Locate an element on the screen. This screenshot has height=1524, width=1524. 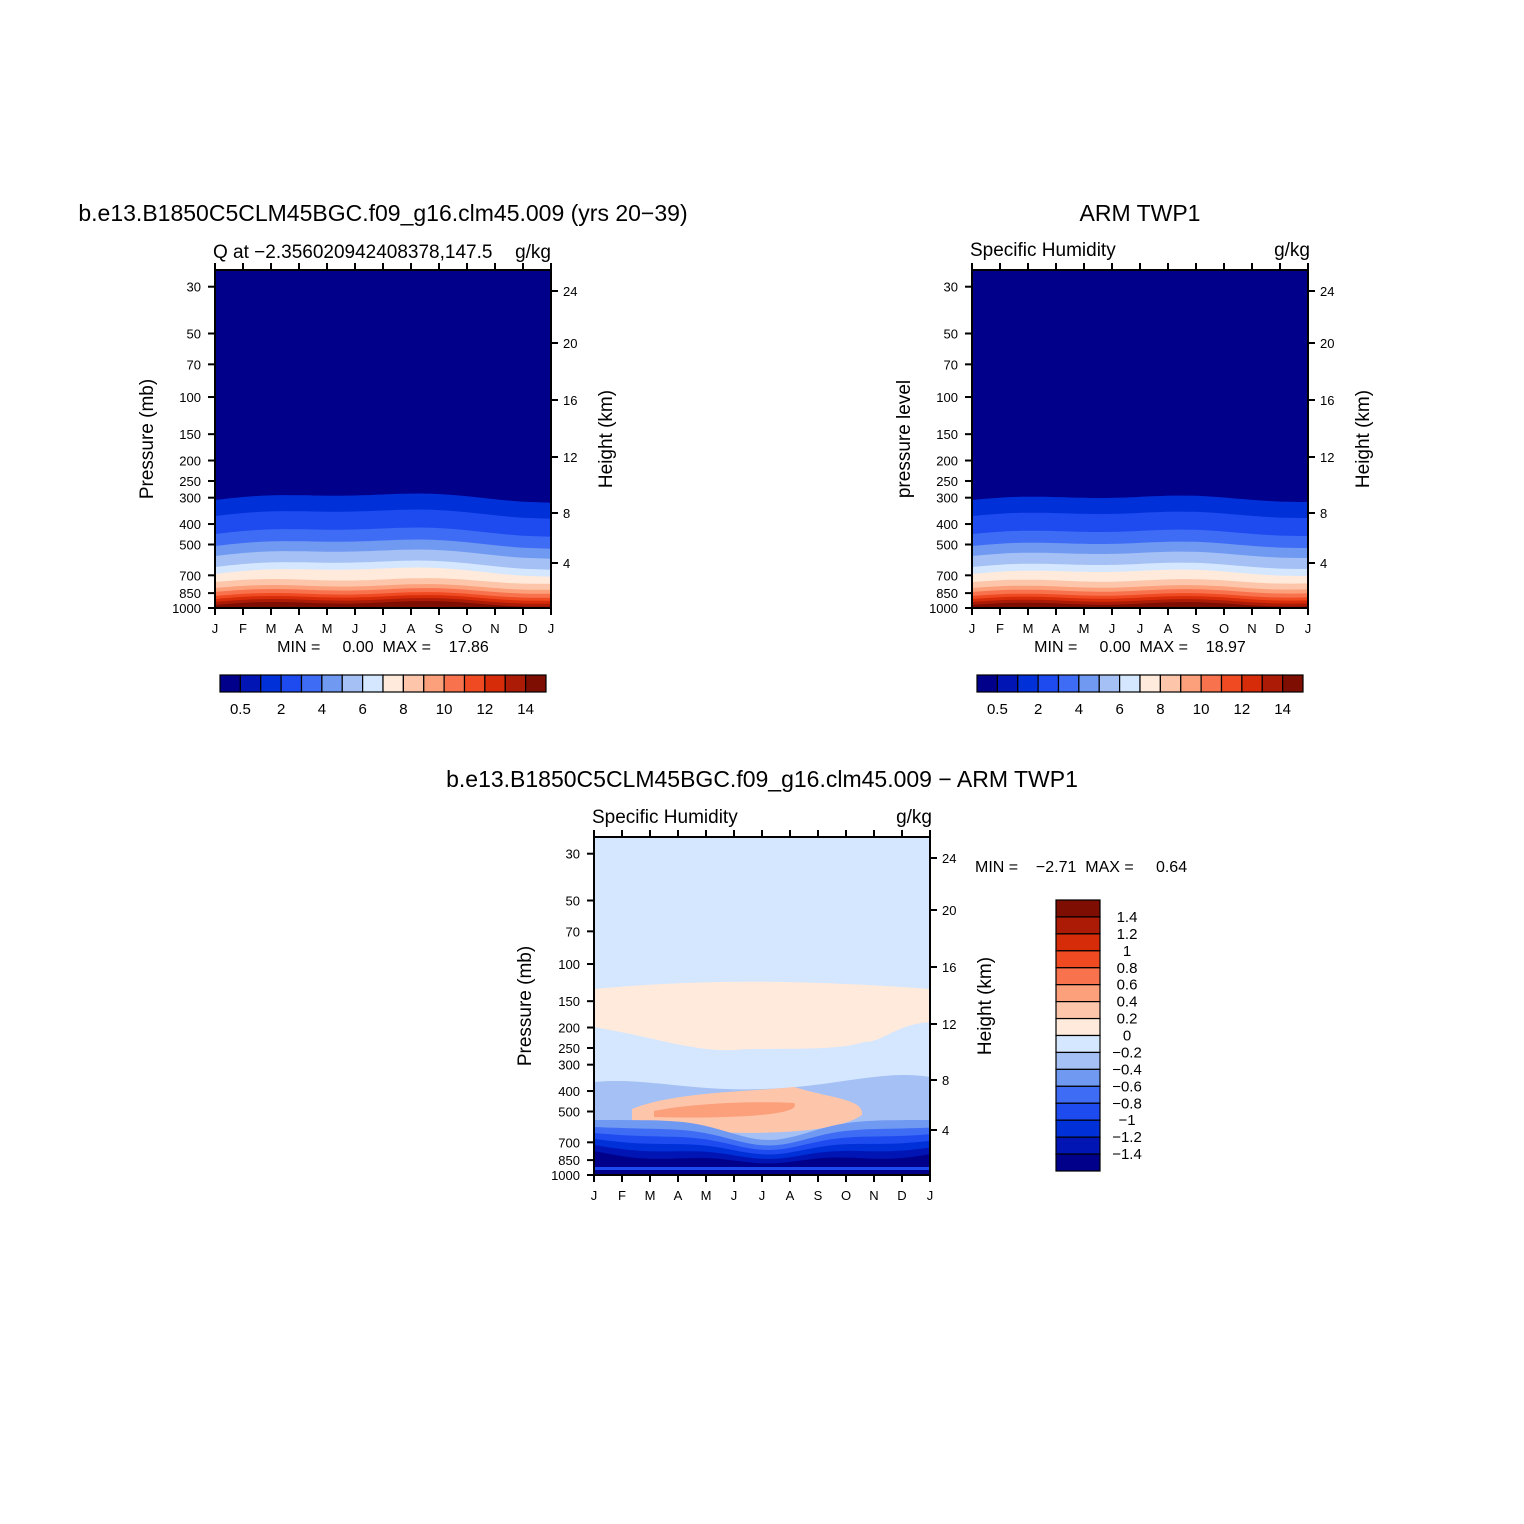
colorbar-label: −0.6 is located at coordinates (1127, 1086).